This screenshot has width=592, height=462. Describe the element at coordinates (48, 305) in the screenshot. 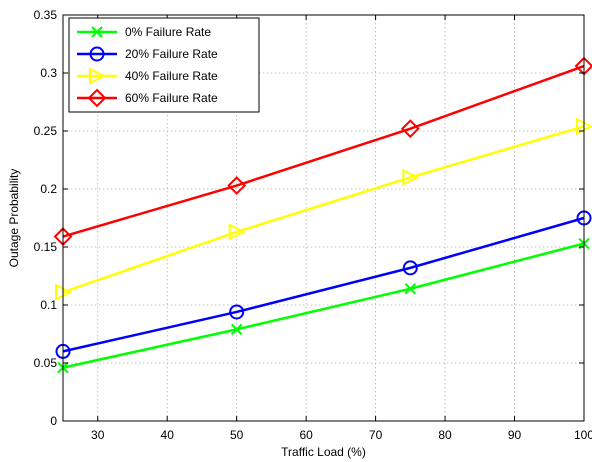

I see `y-tick-label: 0.1` at that location.